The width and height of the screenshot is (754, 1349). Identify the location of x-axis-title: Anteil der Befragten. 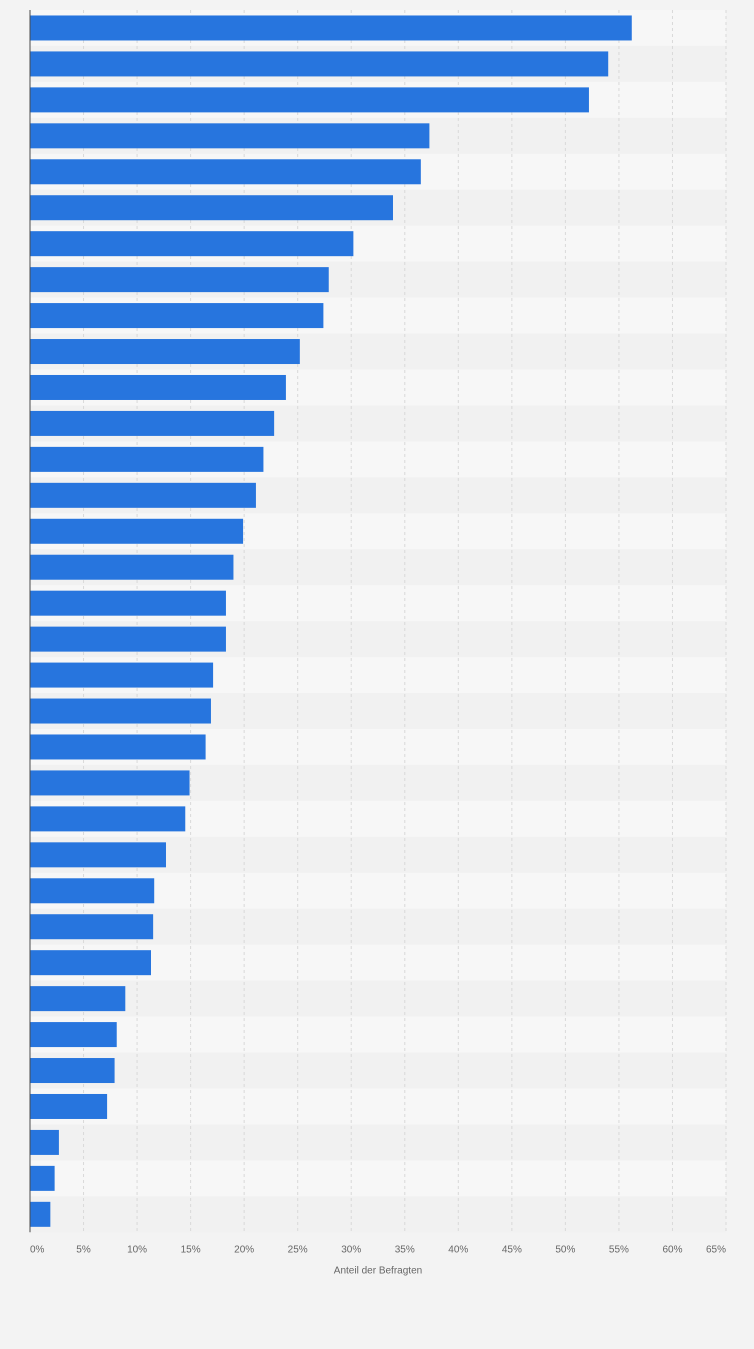
(378, 1270).